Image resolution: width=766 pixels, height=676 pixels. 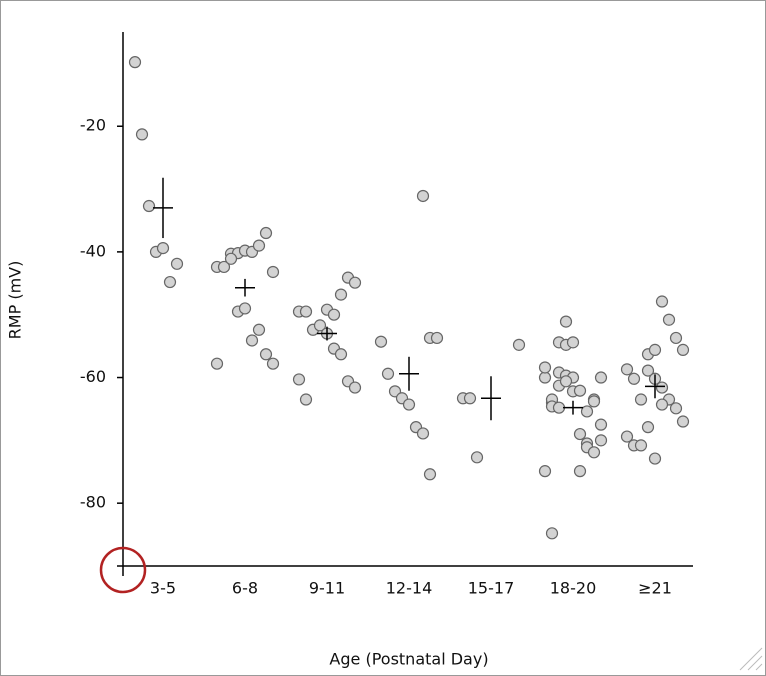 What do you see at coordinates (15, 300) in the screenshot?
I see `y-axis-label: RMP (mV)` at bounding box center [15, 300].